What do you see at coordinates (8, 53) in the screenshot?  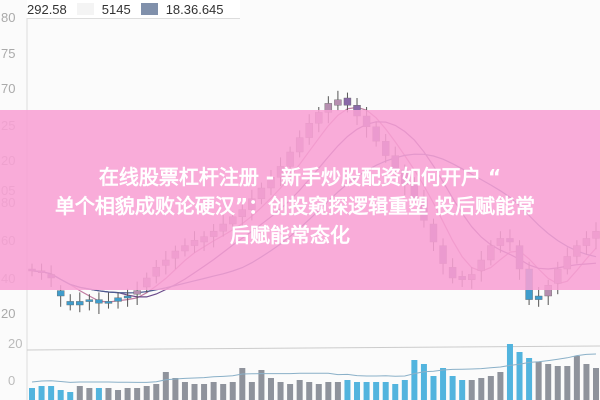 I see `y-tick-label: 75` at bounding box center [8, 53].